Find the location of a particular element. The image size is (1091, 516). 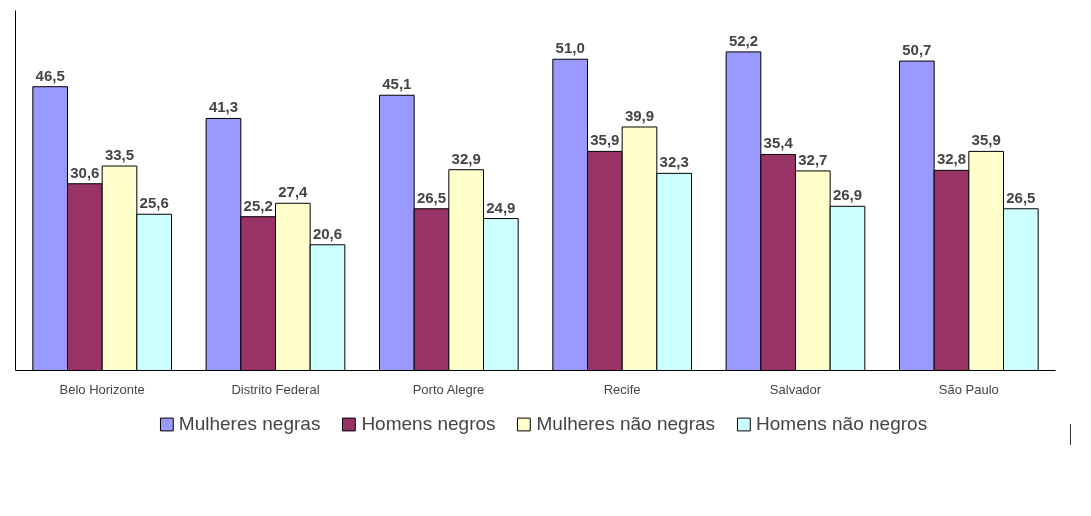

data-label: 52,2 is located at coordinates (743, 40).